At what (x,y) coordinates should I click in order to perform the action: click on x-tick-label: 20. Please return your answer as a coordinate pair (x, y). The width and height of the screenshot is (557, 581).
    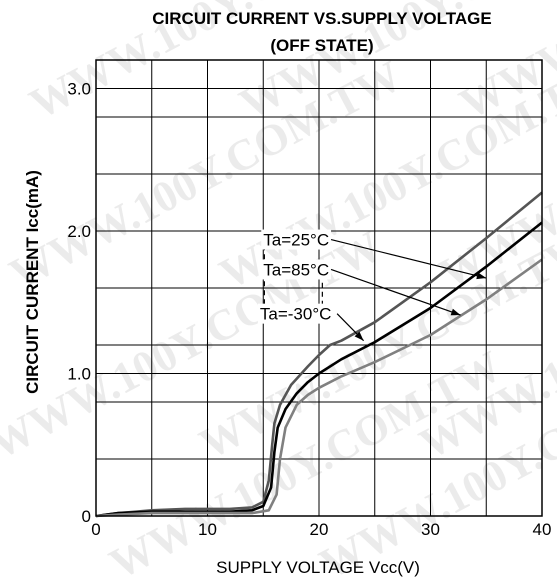
    Looking at the image, I should click on (319, 529).